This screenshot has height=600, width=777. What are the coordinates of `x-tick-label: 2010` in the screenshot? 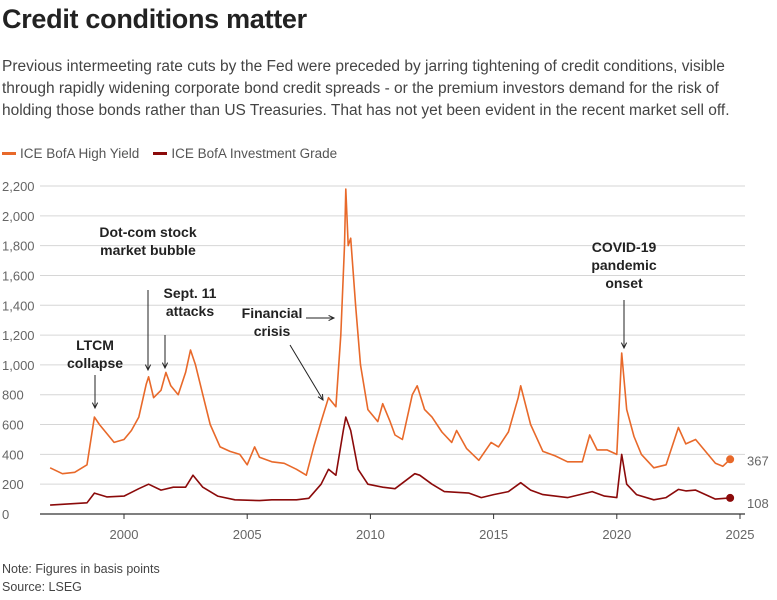 It's located at (370, 534).